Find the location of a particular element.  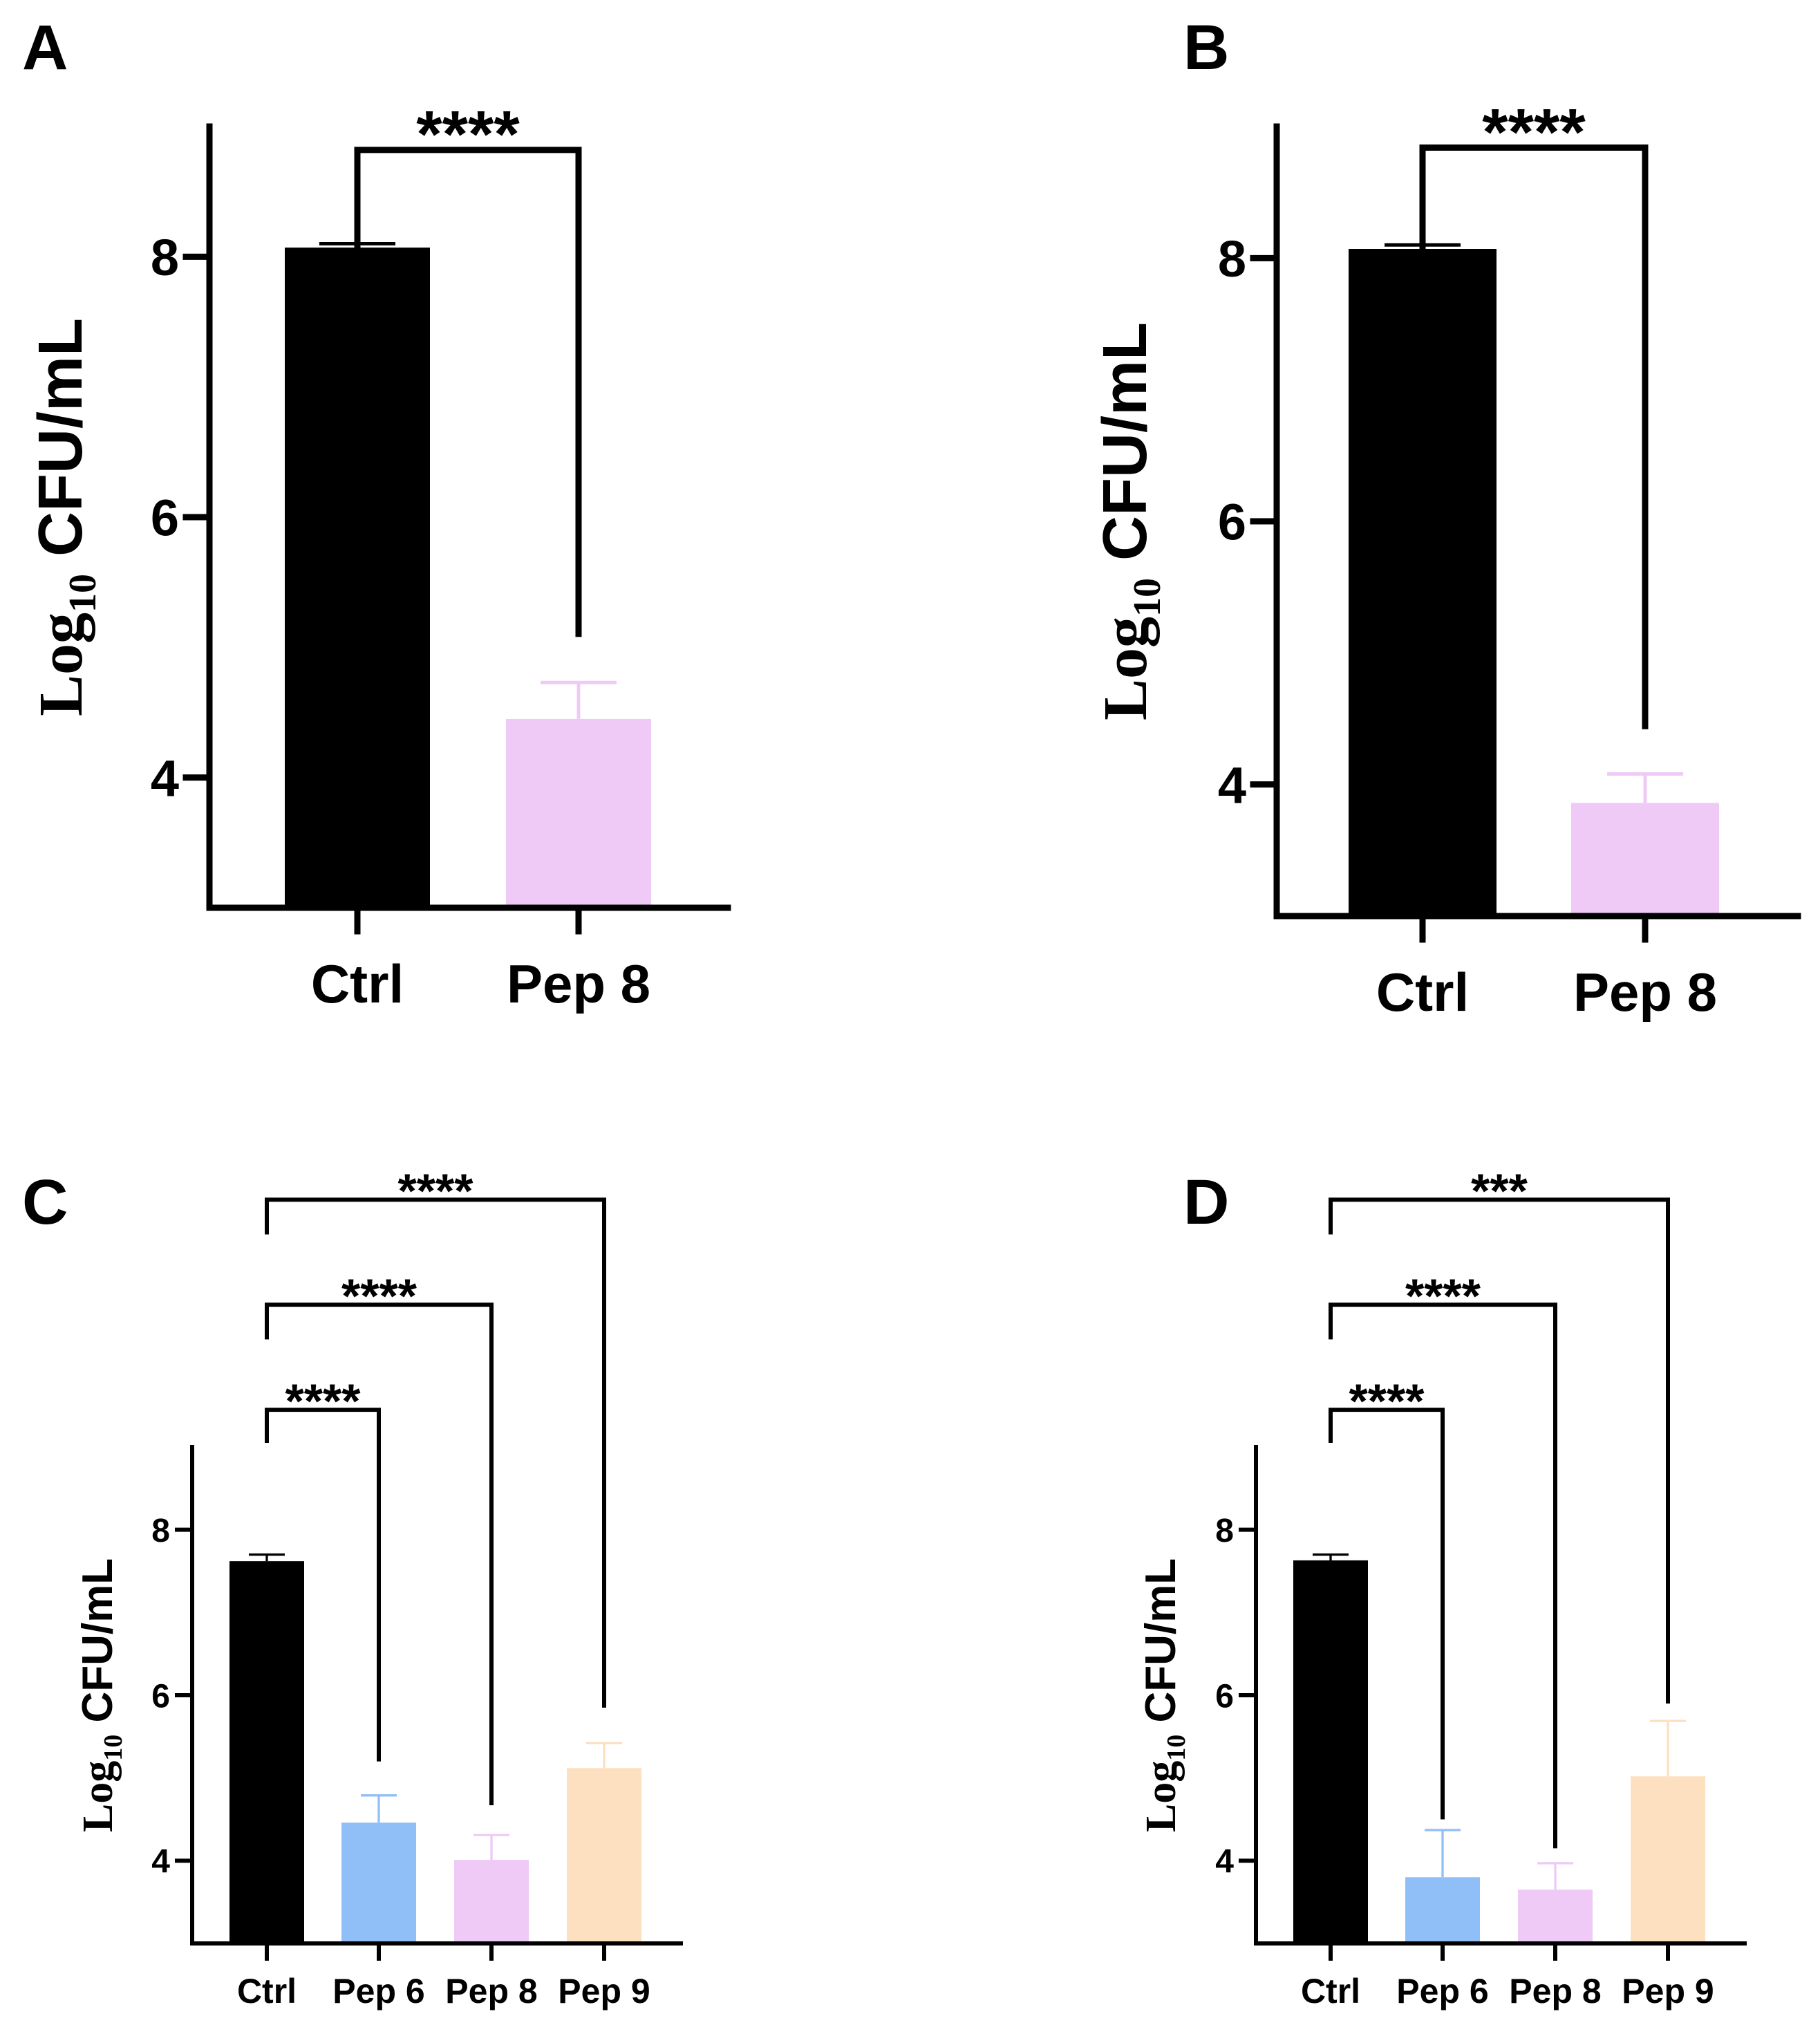

panel-letter: C is located at coordinates (45, 1202).